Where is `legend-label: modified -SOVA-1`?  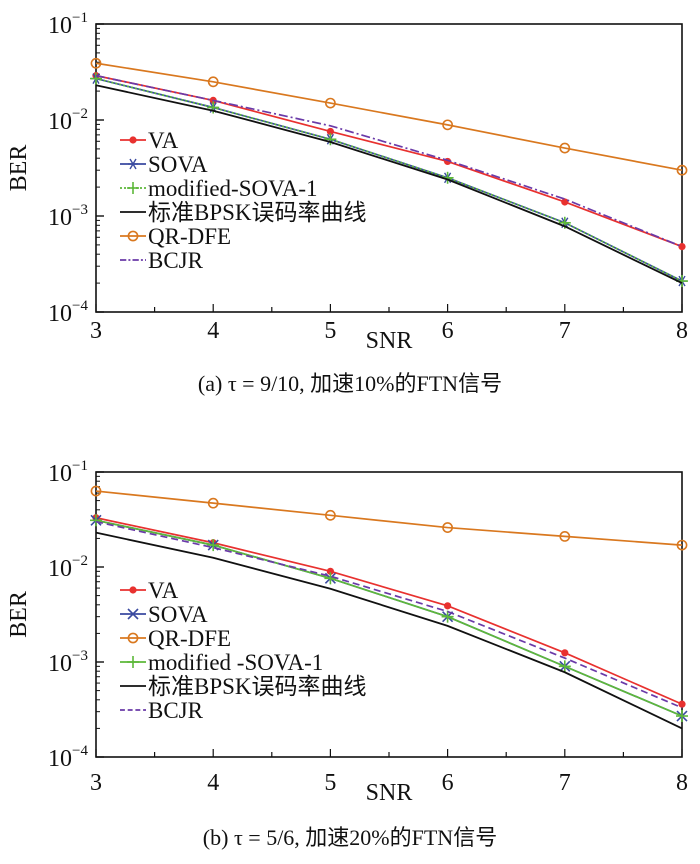 legend-label: modified -SOVA-1 is located at coordinates (235, 662).